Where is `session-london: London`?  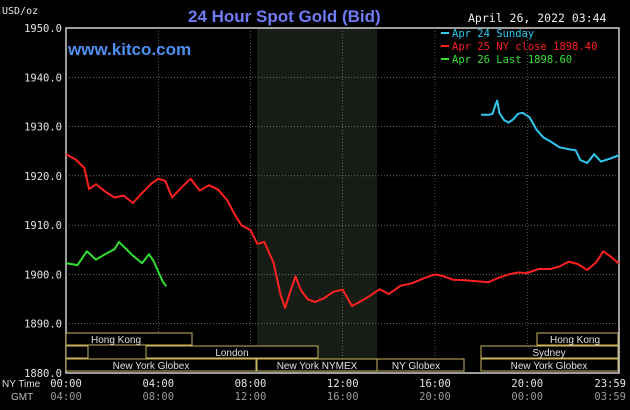
session-london: London is located at coordinates (232, 352).